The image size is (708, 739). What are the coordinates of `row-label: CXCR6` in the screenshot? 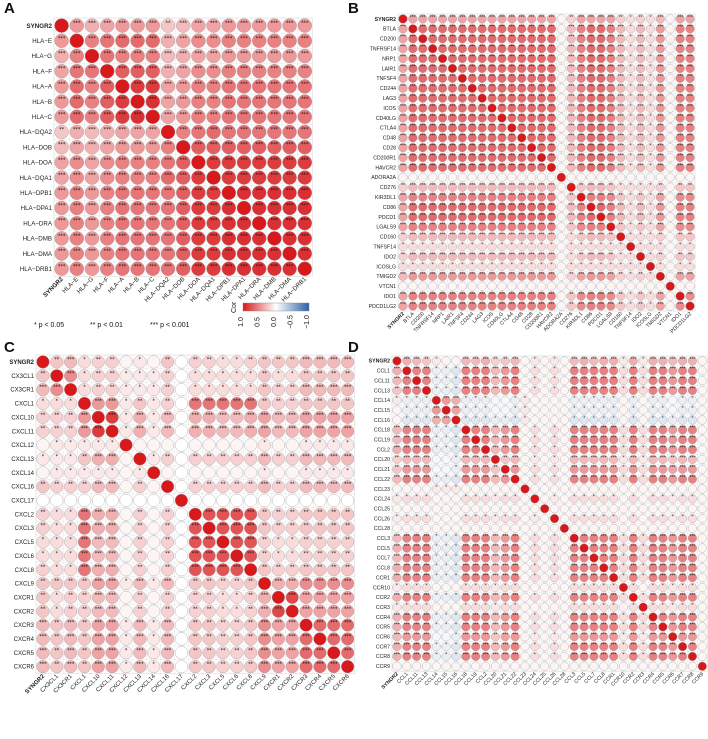 It's located at (24, 668).